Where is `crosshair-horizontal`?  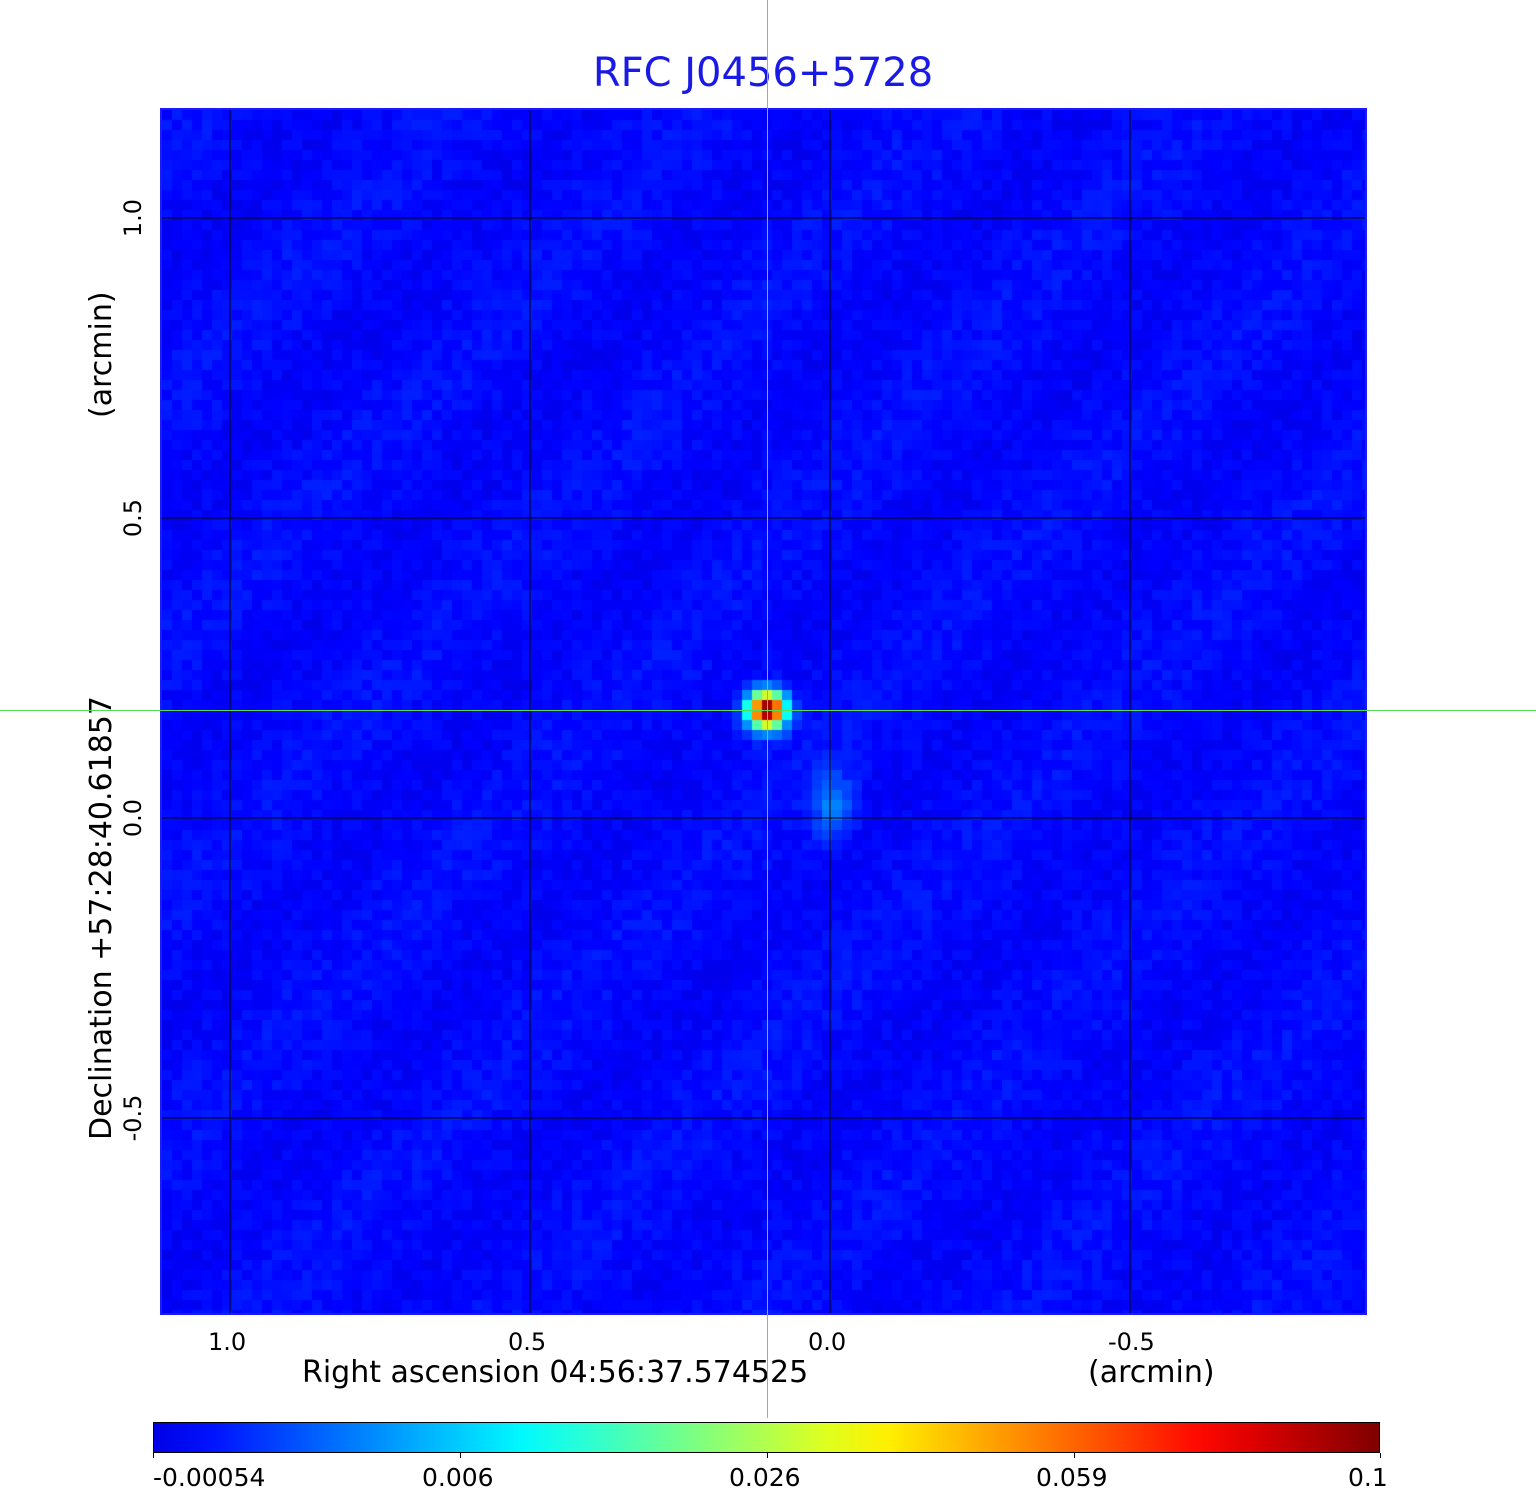
crosshair-horizontal is located at coordinates (768, 710).